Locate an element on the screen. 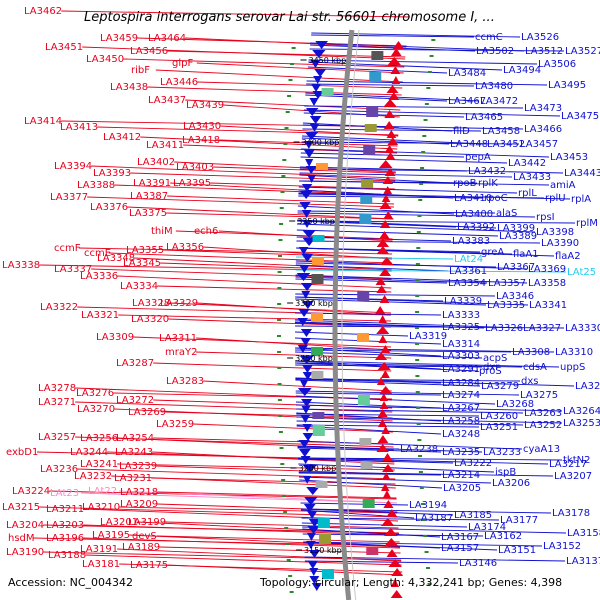  gene-label-right: rplU is located at coordinates (555, 198).